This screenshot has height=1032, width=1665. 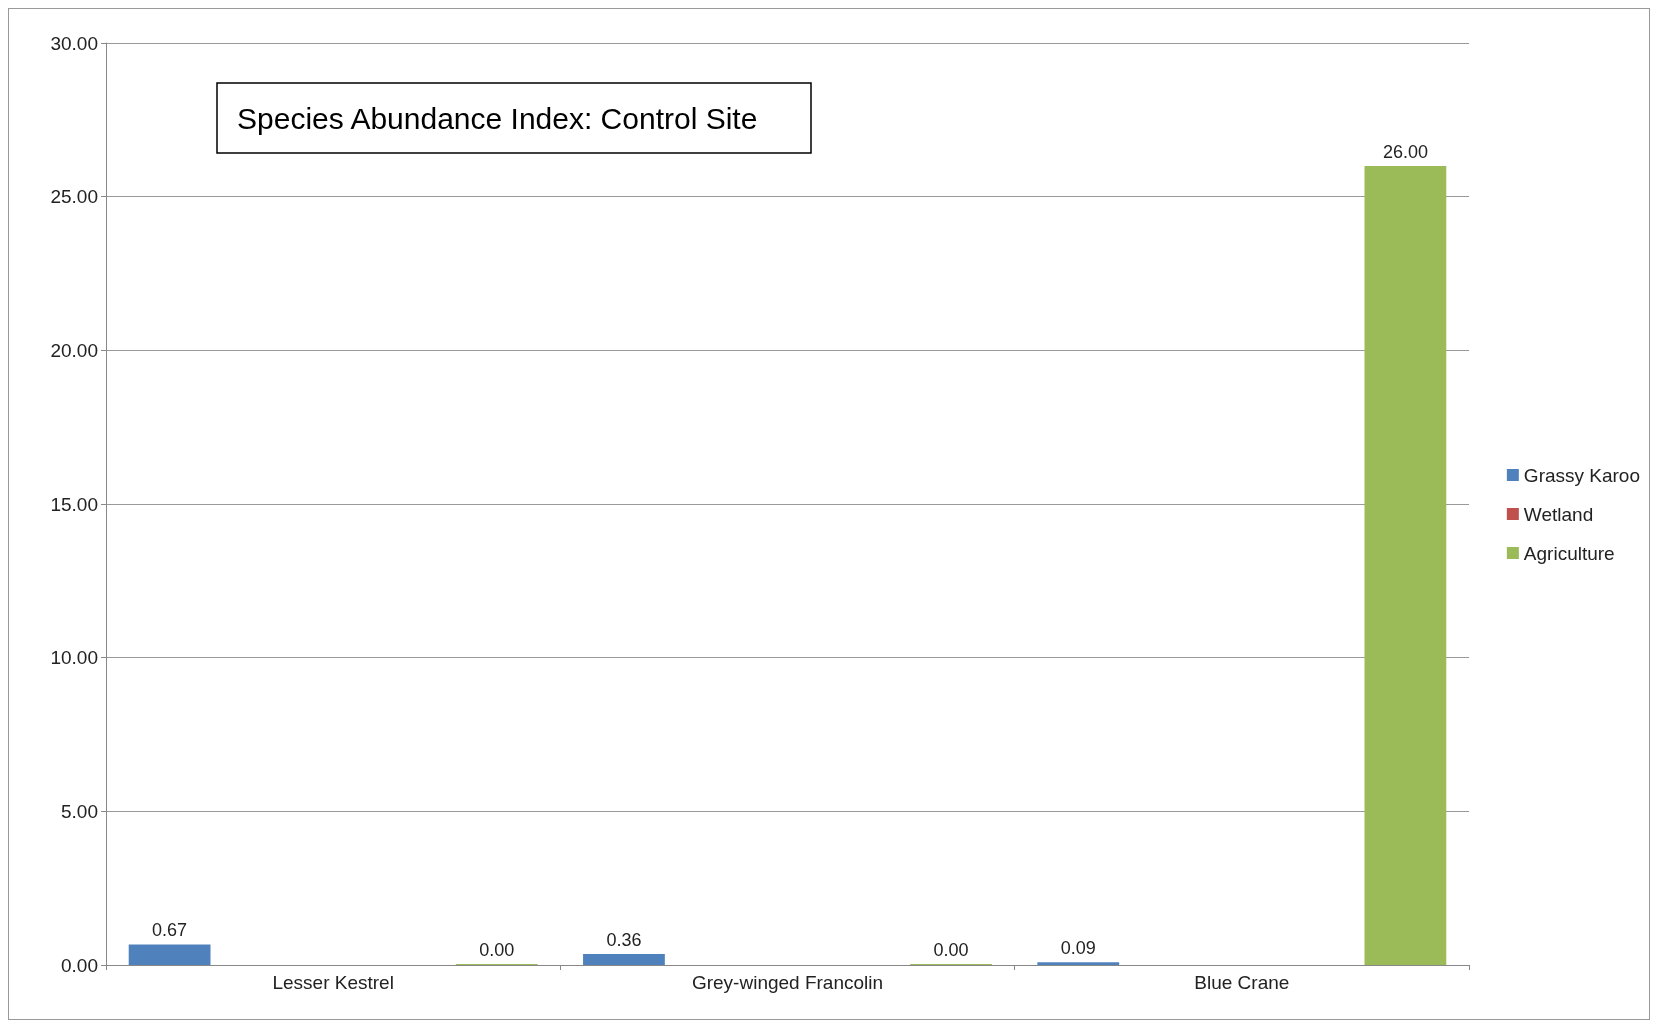 What do you see at coordinates (333, 982) in the screenshot?
I see `x-tick-label: Lesser Kestrel` at bounding box center [333, 982].